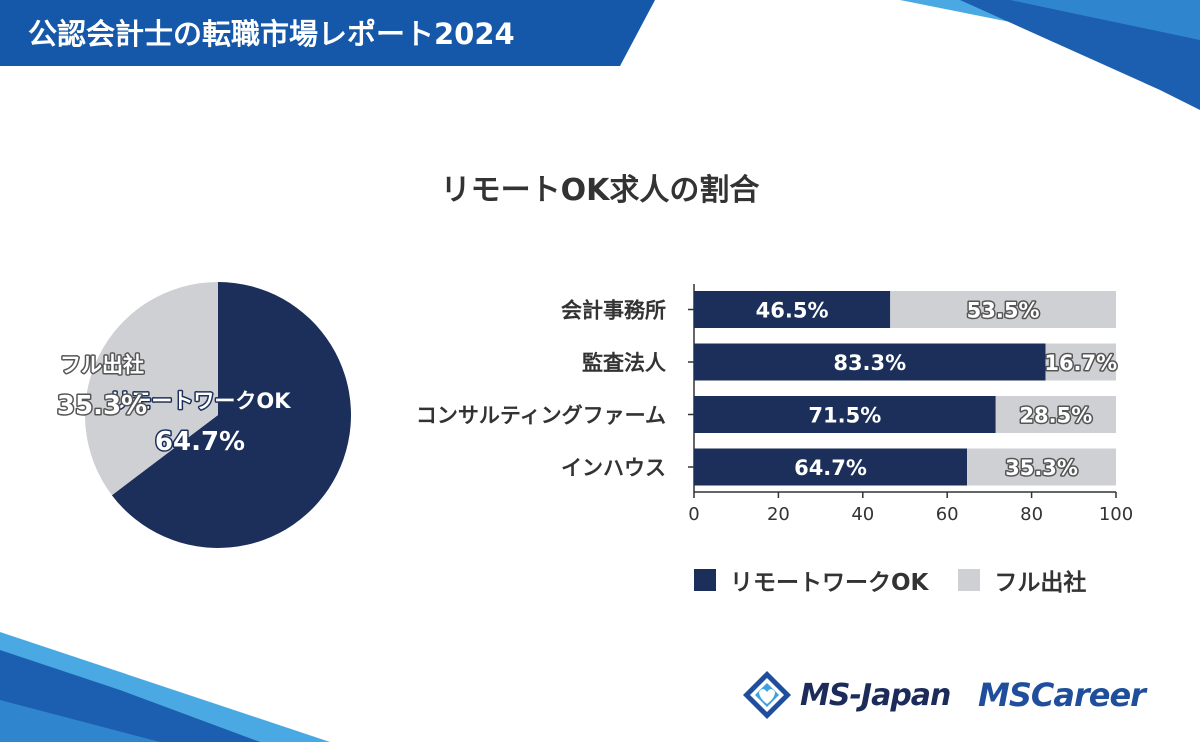  I want to click on legend-swatch-remote, so click(705, 580).